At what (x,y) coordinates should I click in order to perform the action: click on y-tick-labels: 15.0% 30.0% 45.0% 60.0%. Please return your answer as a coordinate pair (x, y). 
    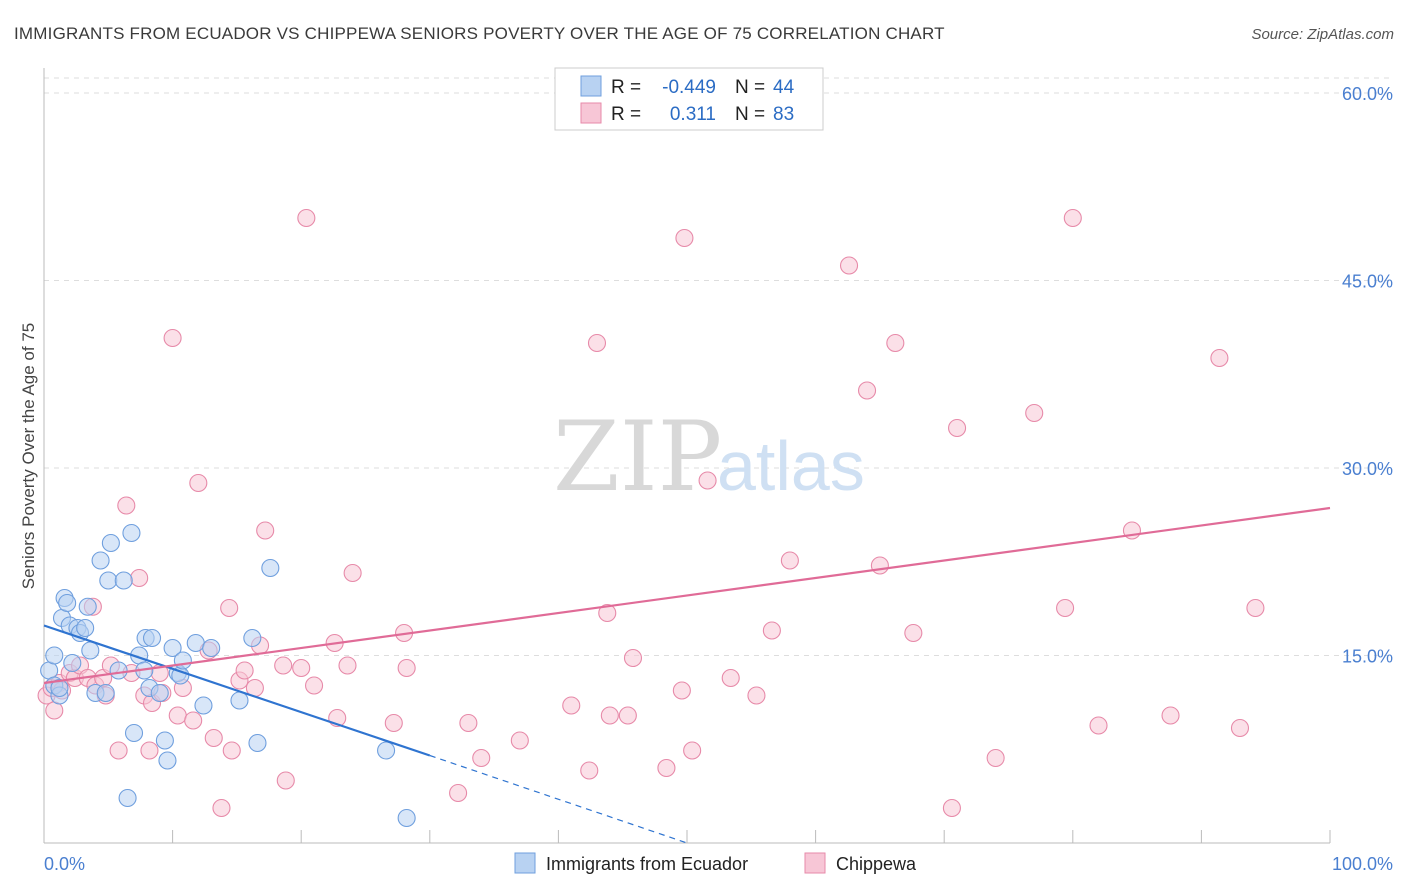
    Looking at the image, I should click on (1367, 375).